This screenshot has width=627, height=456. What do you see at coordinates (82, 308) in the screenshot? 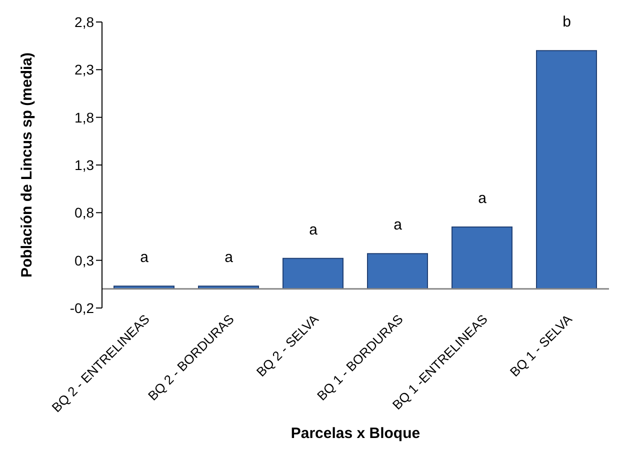
I see `y-tick-label: -0,2` at bounding box center [82, 308].